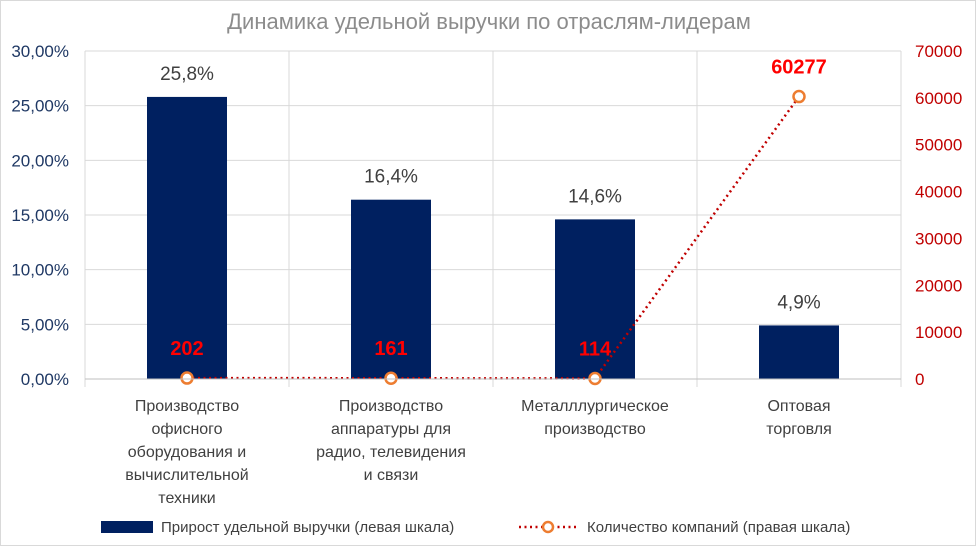 This screenshot has height=547, width=976. What do you see at coordinates (919, 379) in the screenshot?
I see `y-right-tick-label: 0` at bounding box center [919, 379].